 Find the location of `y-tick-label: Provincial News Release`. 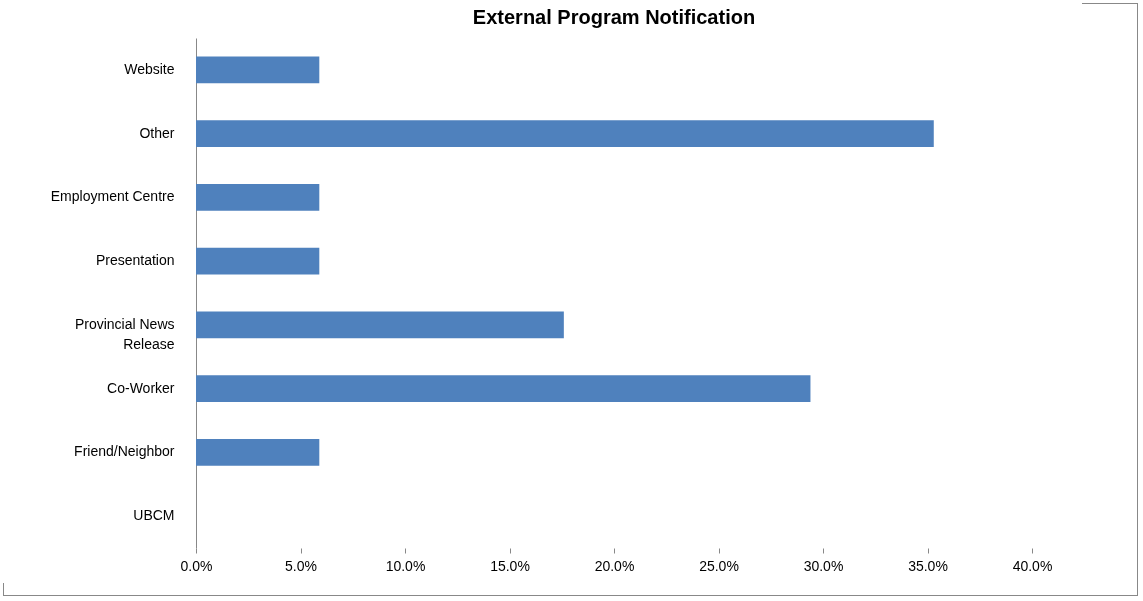

y-tick-label: Provincial News Release is located at coordinates (124, 333).